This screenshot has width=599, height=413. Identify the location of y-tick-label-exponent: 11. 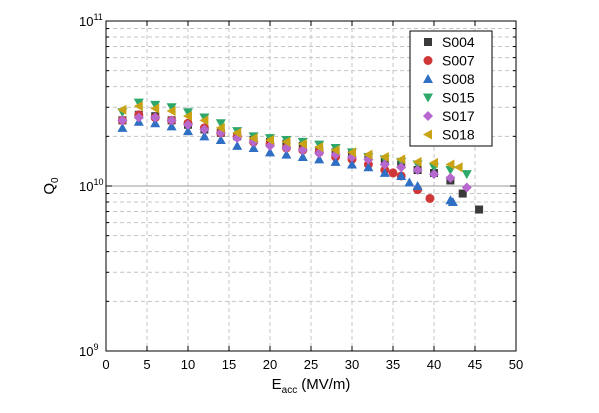
(97, 17).